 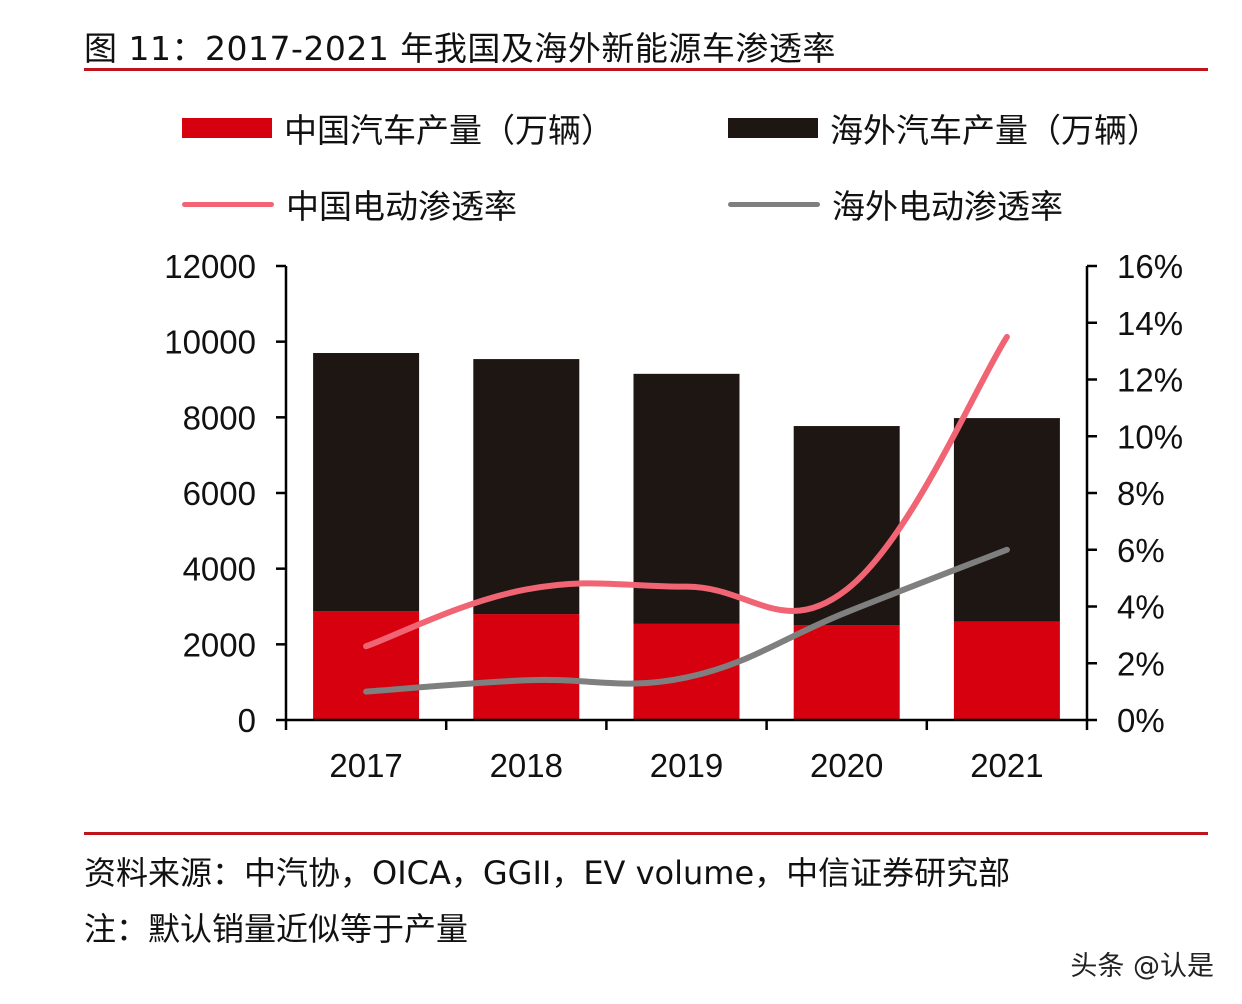 I want to click on x-tick-label: 2021, so click(x=1006, y=765).